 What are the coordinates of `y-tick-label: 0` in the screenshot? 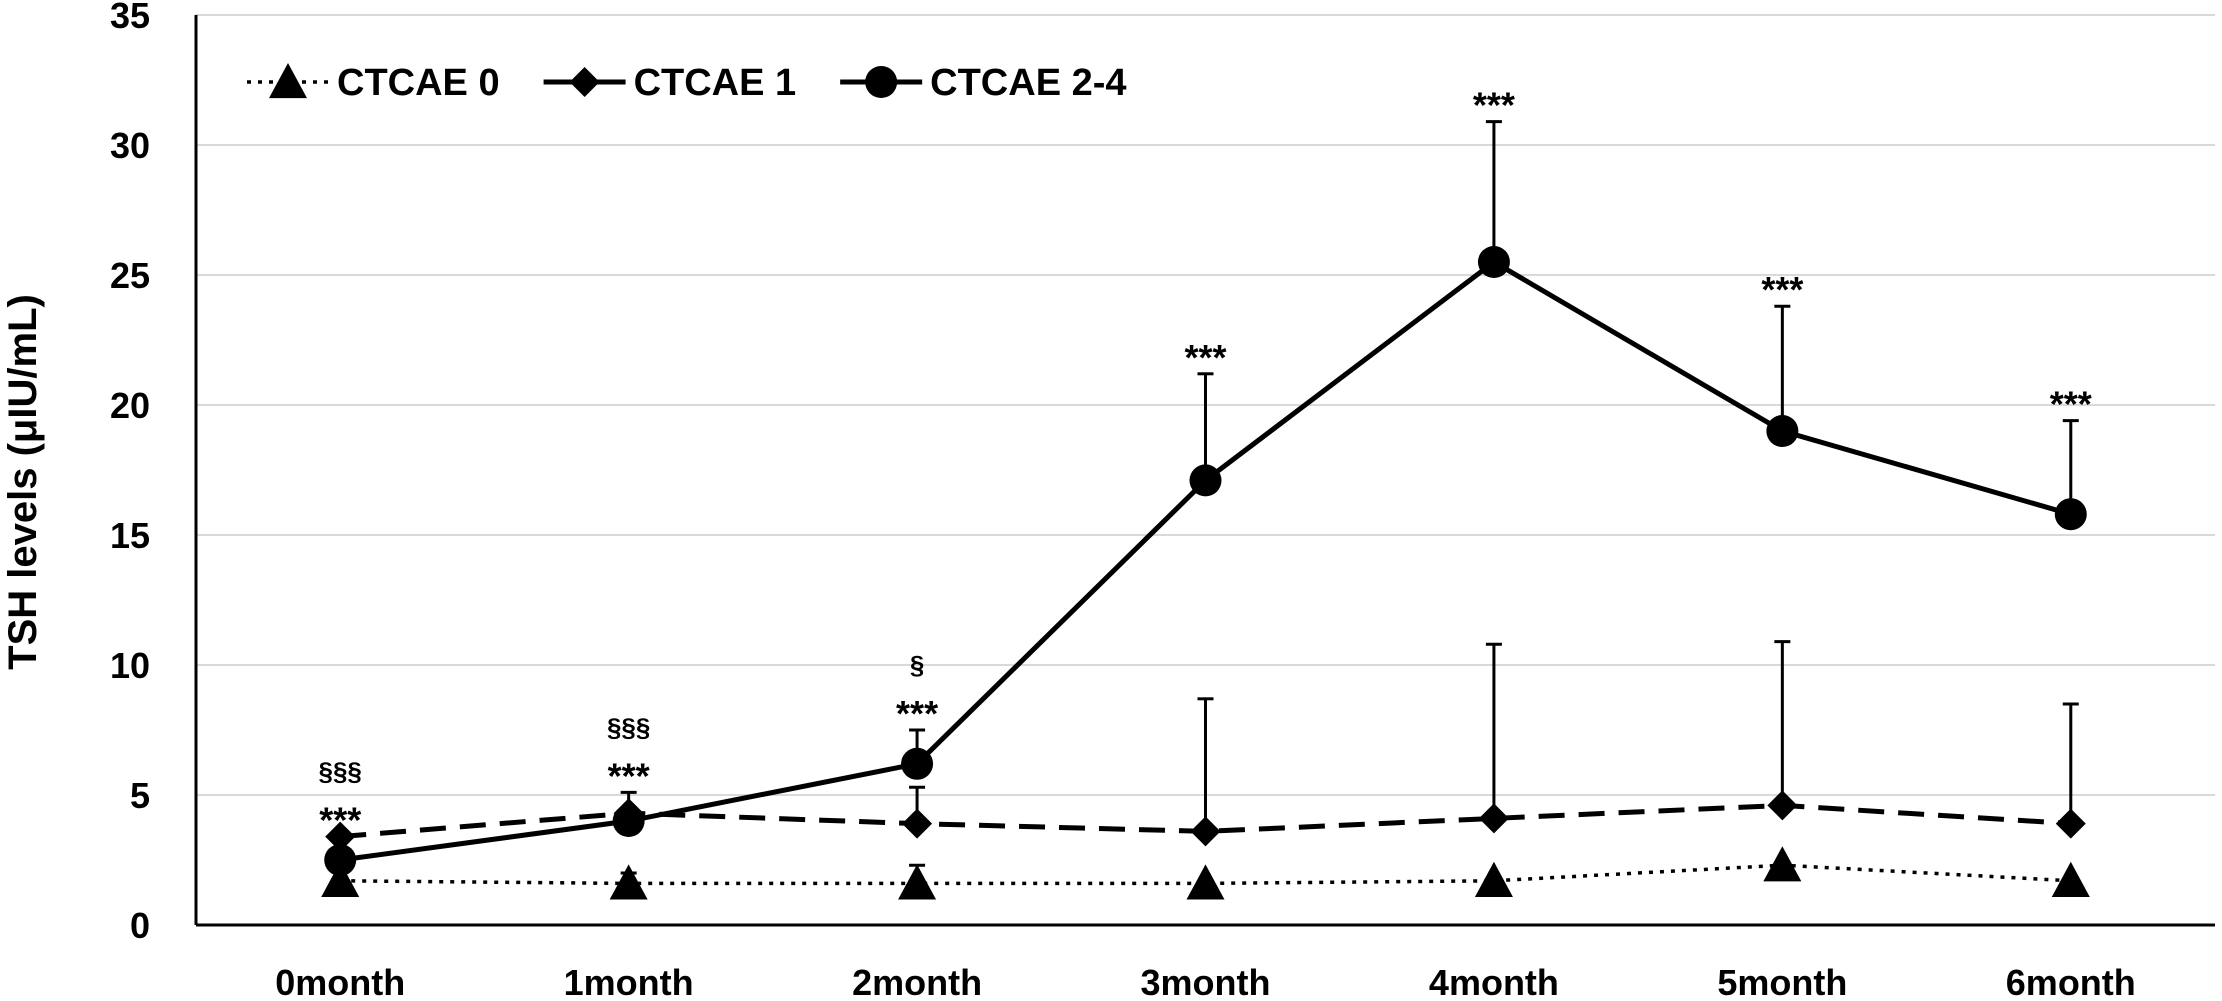 It's located at (140, 925).